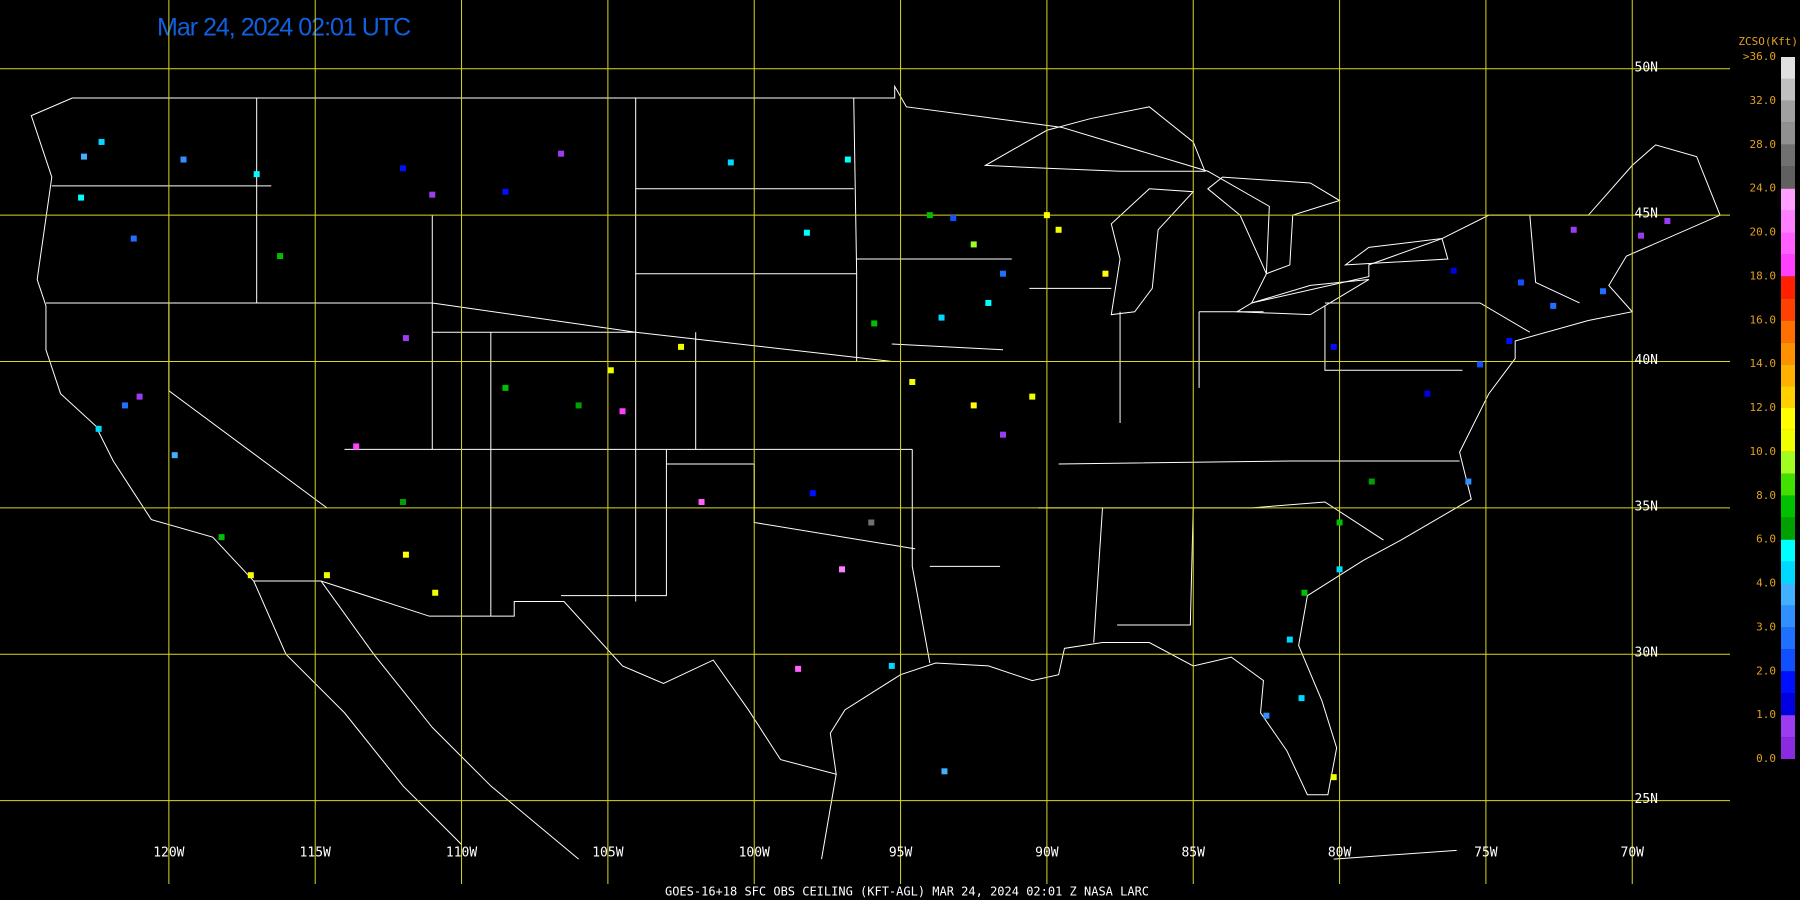 Image resolution: width=1800 pixels, height=900 pixels. What do you see at coordinates (1486, 853) in the screenshot?
I see `lon-label: 75W` at bounding box center [1486, 853].